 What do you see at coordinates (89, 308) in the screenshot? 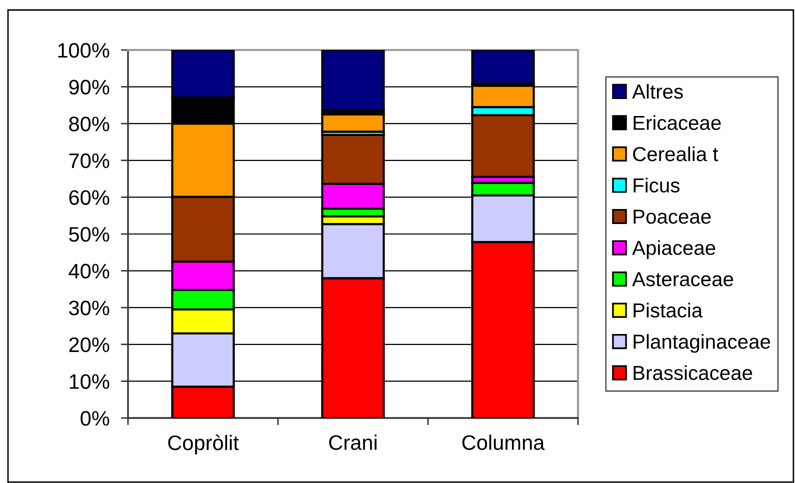
I see `y-tick-label: 30%` at bounding box center [89, 308].